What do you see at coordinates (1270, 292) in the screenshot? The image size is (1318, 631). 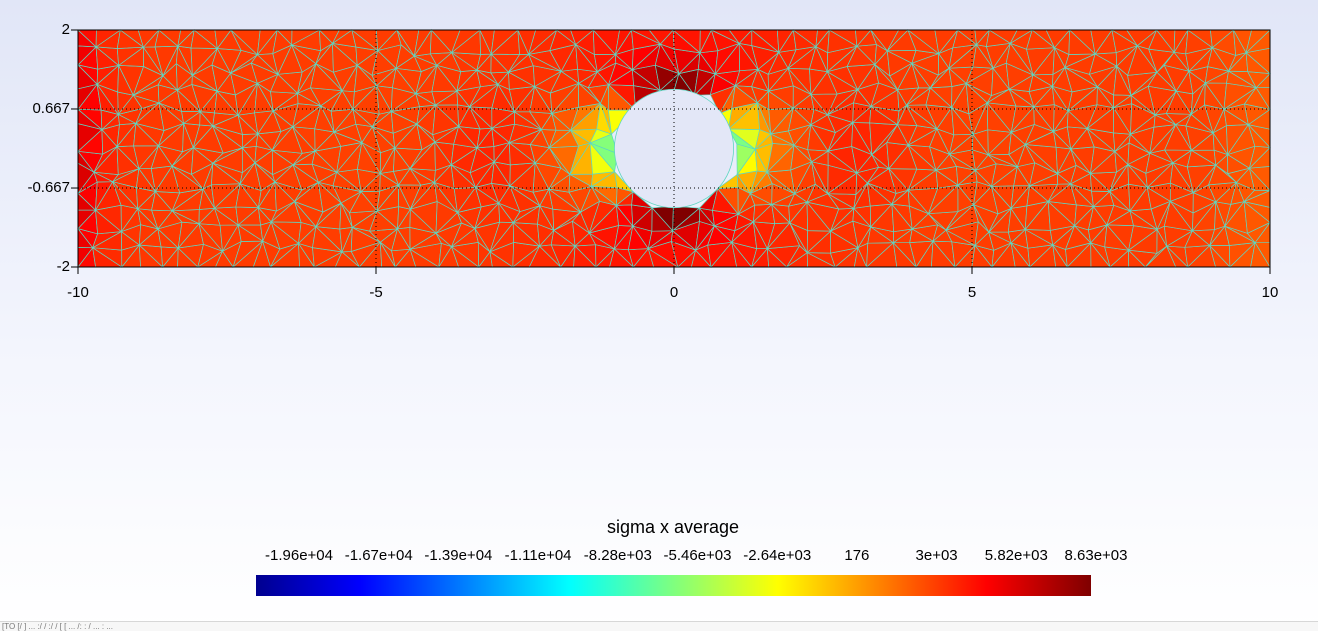 I see `x-tick-label: 10` at bounding box center [1270, 292].